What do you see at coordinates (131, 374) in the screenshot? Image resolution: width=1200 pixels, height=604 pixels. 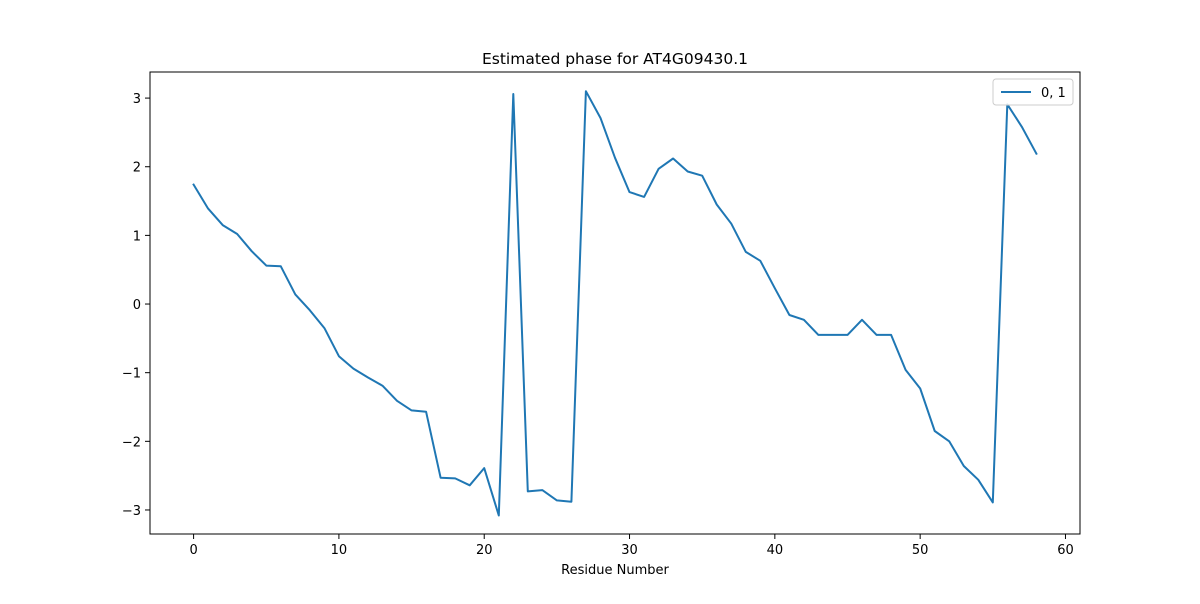 I see `y-tick-label: −1` at bounding box center [131, 374].